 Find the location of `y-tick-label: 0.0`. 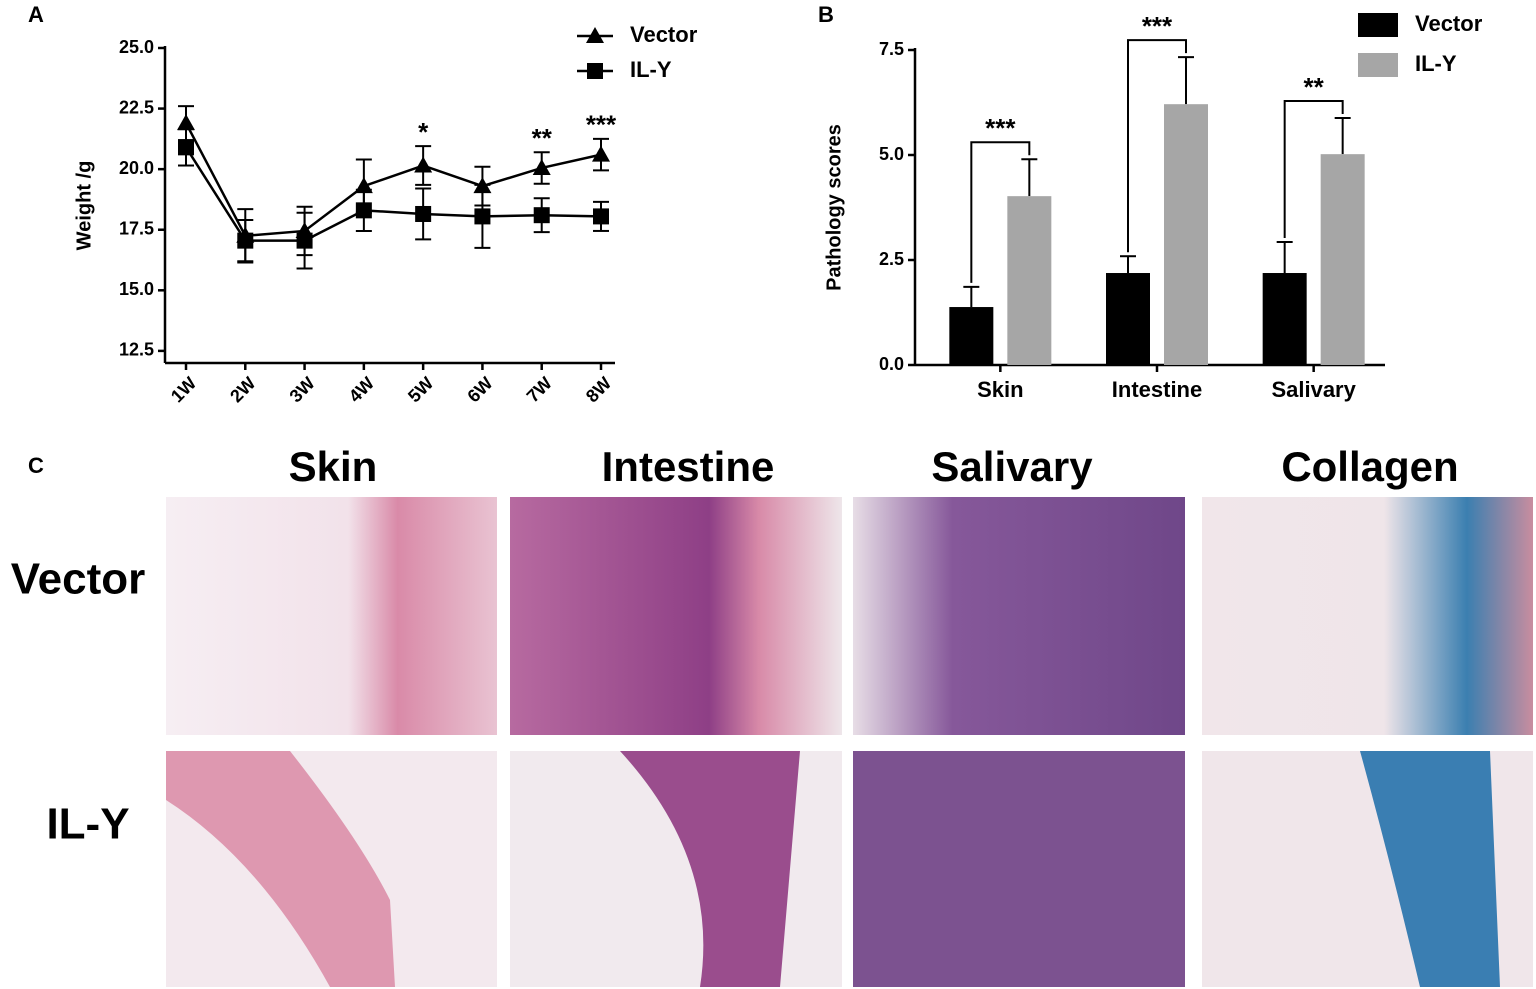

y-tick-label: 0.0 is located at coordinates (891, 364).